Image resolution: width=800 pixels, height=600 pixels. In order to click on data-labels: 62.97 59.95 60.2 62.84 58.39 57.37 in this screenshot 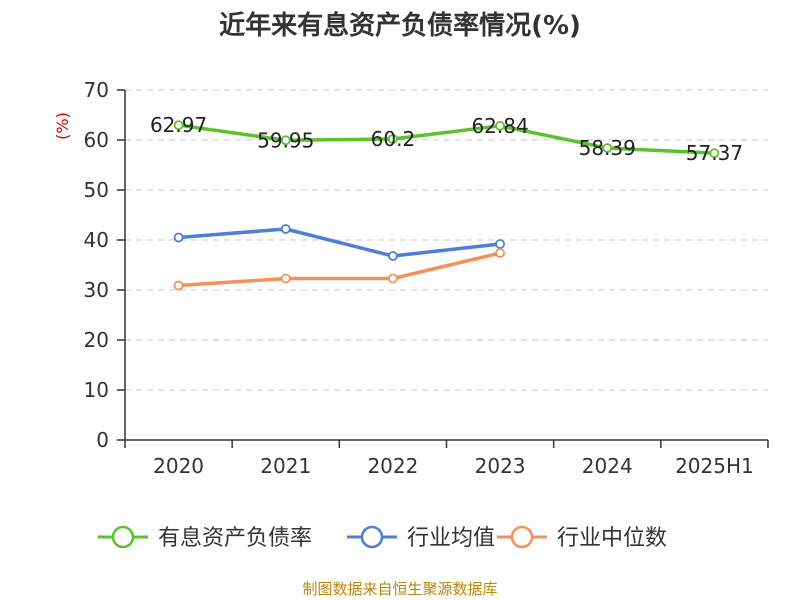, I will do `click(446, 139)`.